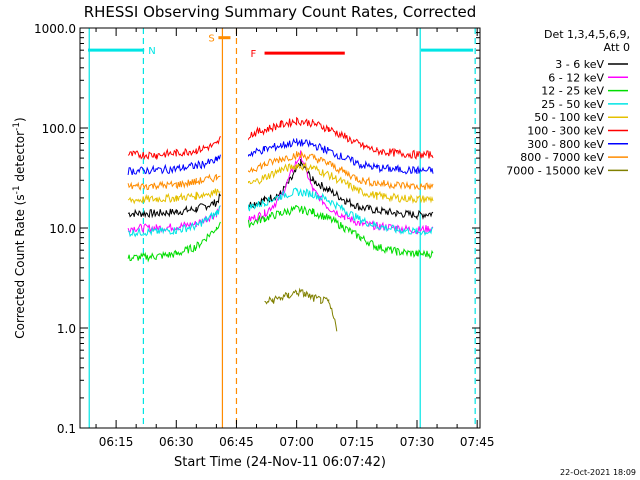  I want to click on y-tick-label: 100.0, so click(59, 129).